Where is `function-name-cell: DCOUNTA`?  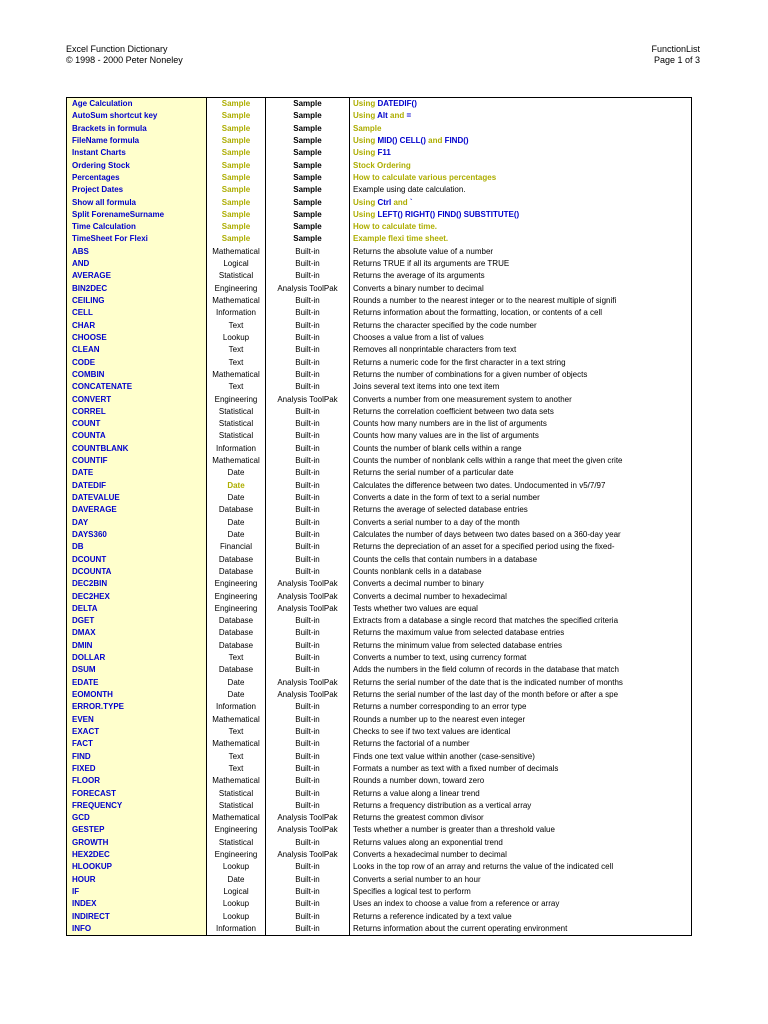
function-name-cell: DCOUNTA is located at coordinates (136, 572).